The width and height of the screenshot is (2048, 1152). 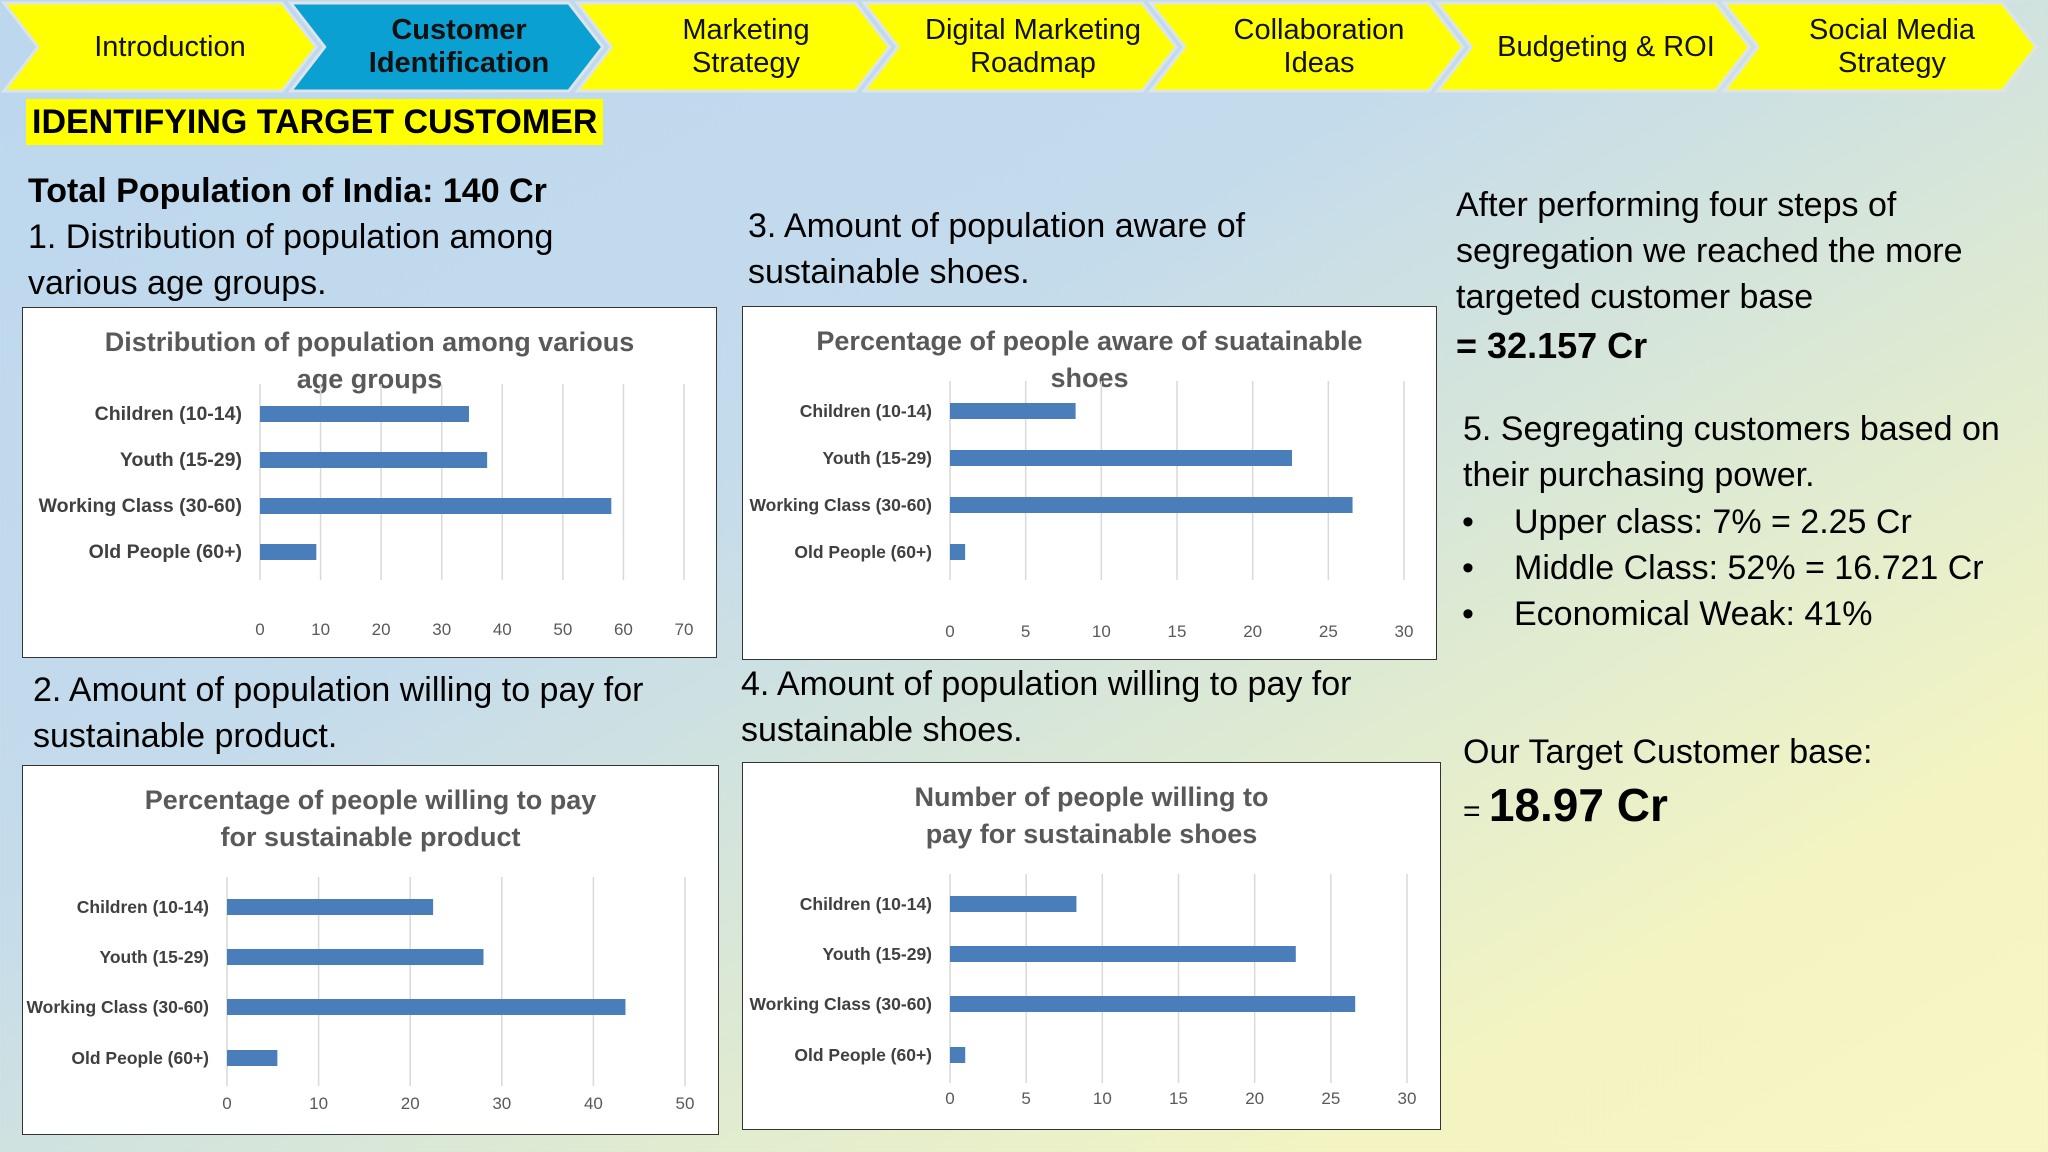 What do you see at coordinates (1178, 1098) in the screenshot?
I see `x-tick-label: 15` at bounding box center [1178, 1098].